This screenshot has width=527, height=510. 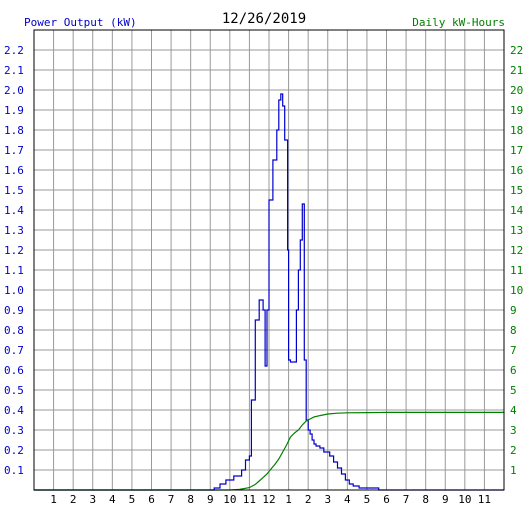 What do you see at coordinates (516, 50) in the screenshot?
I see `right-tick-label: 22` at bounding box center [516, 50].